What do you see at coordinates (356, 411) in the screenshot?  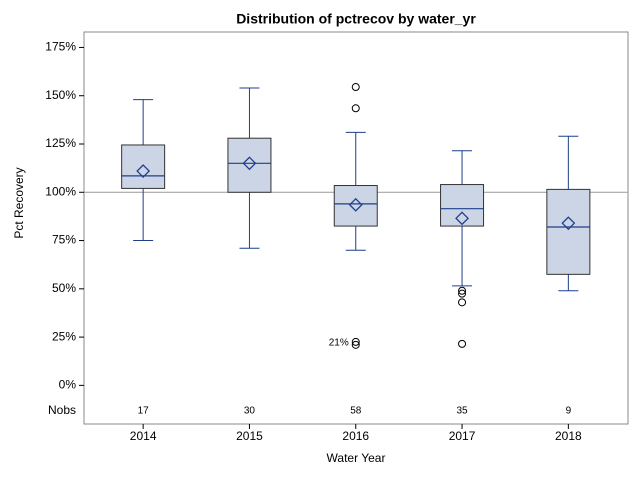 I see `nobs-value: 58` at bounding box center [356, 411].